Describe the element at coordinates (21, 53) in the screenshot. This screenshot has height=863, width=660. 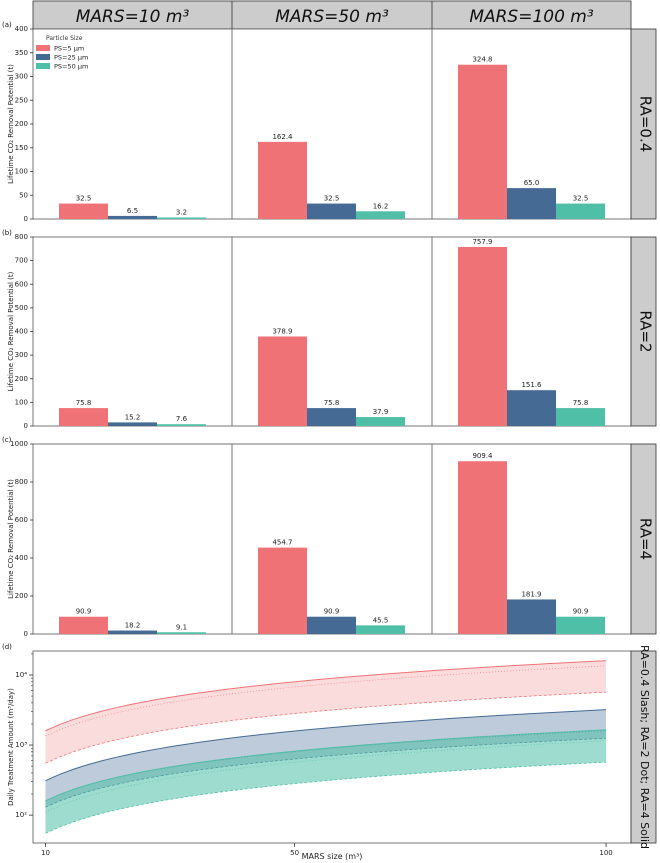
I see `y-tick-label: 350` at that location.